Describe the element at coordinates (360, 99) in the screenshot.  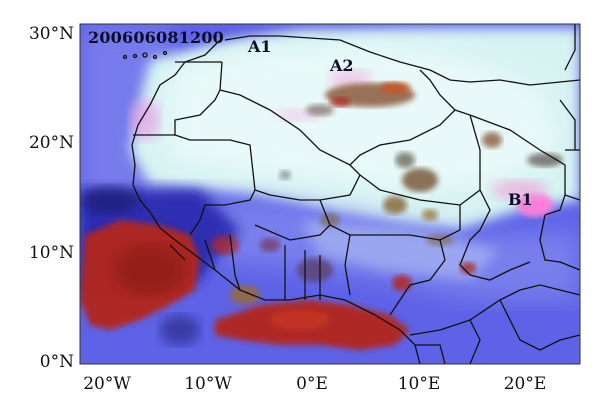
I see `cloud-cluster-a2` at that location.